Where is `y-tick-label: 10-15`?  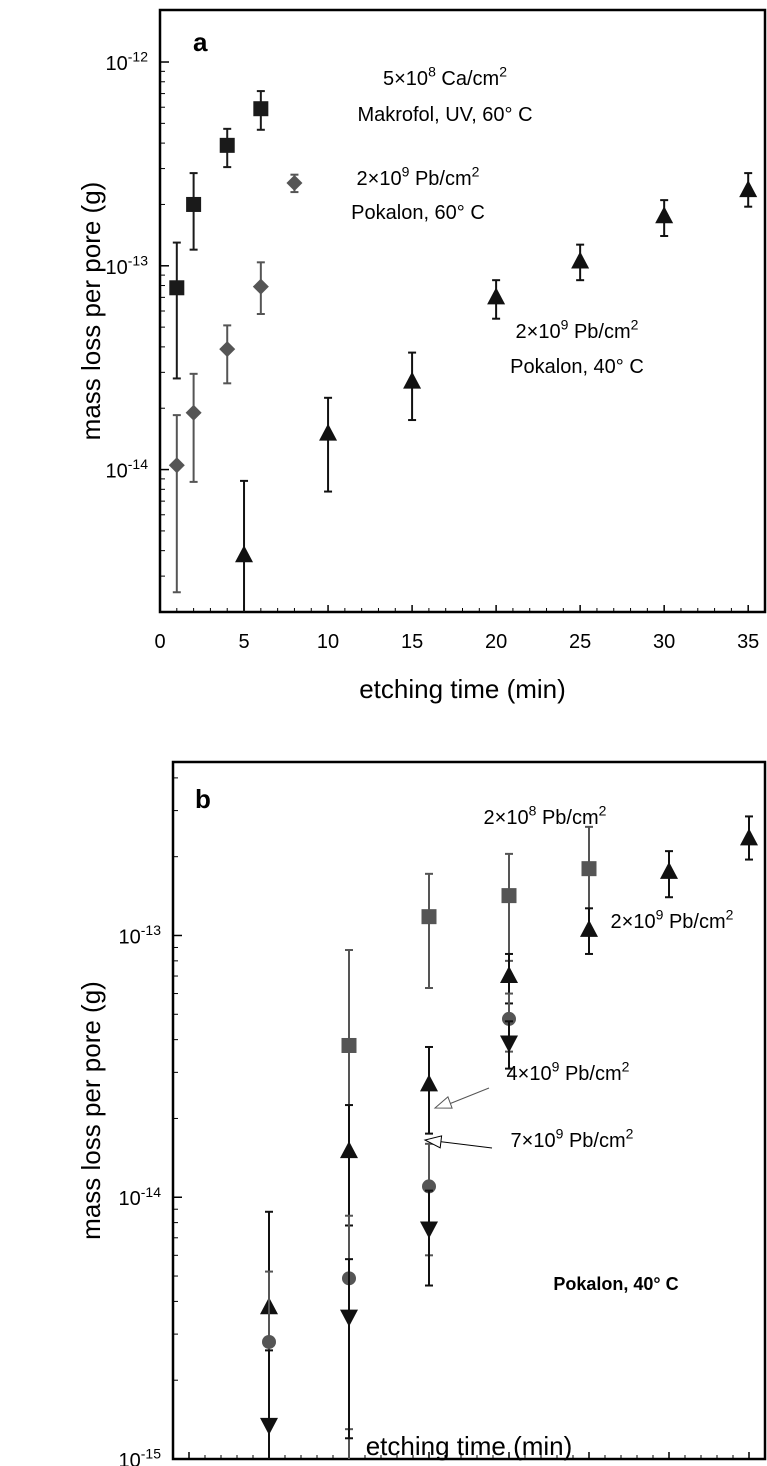
y-tick-label: 10-15 is located at coordinates (140, 1456).